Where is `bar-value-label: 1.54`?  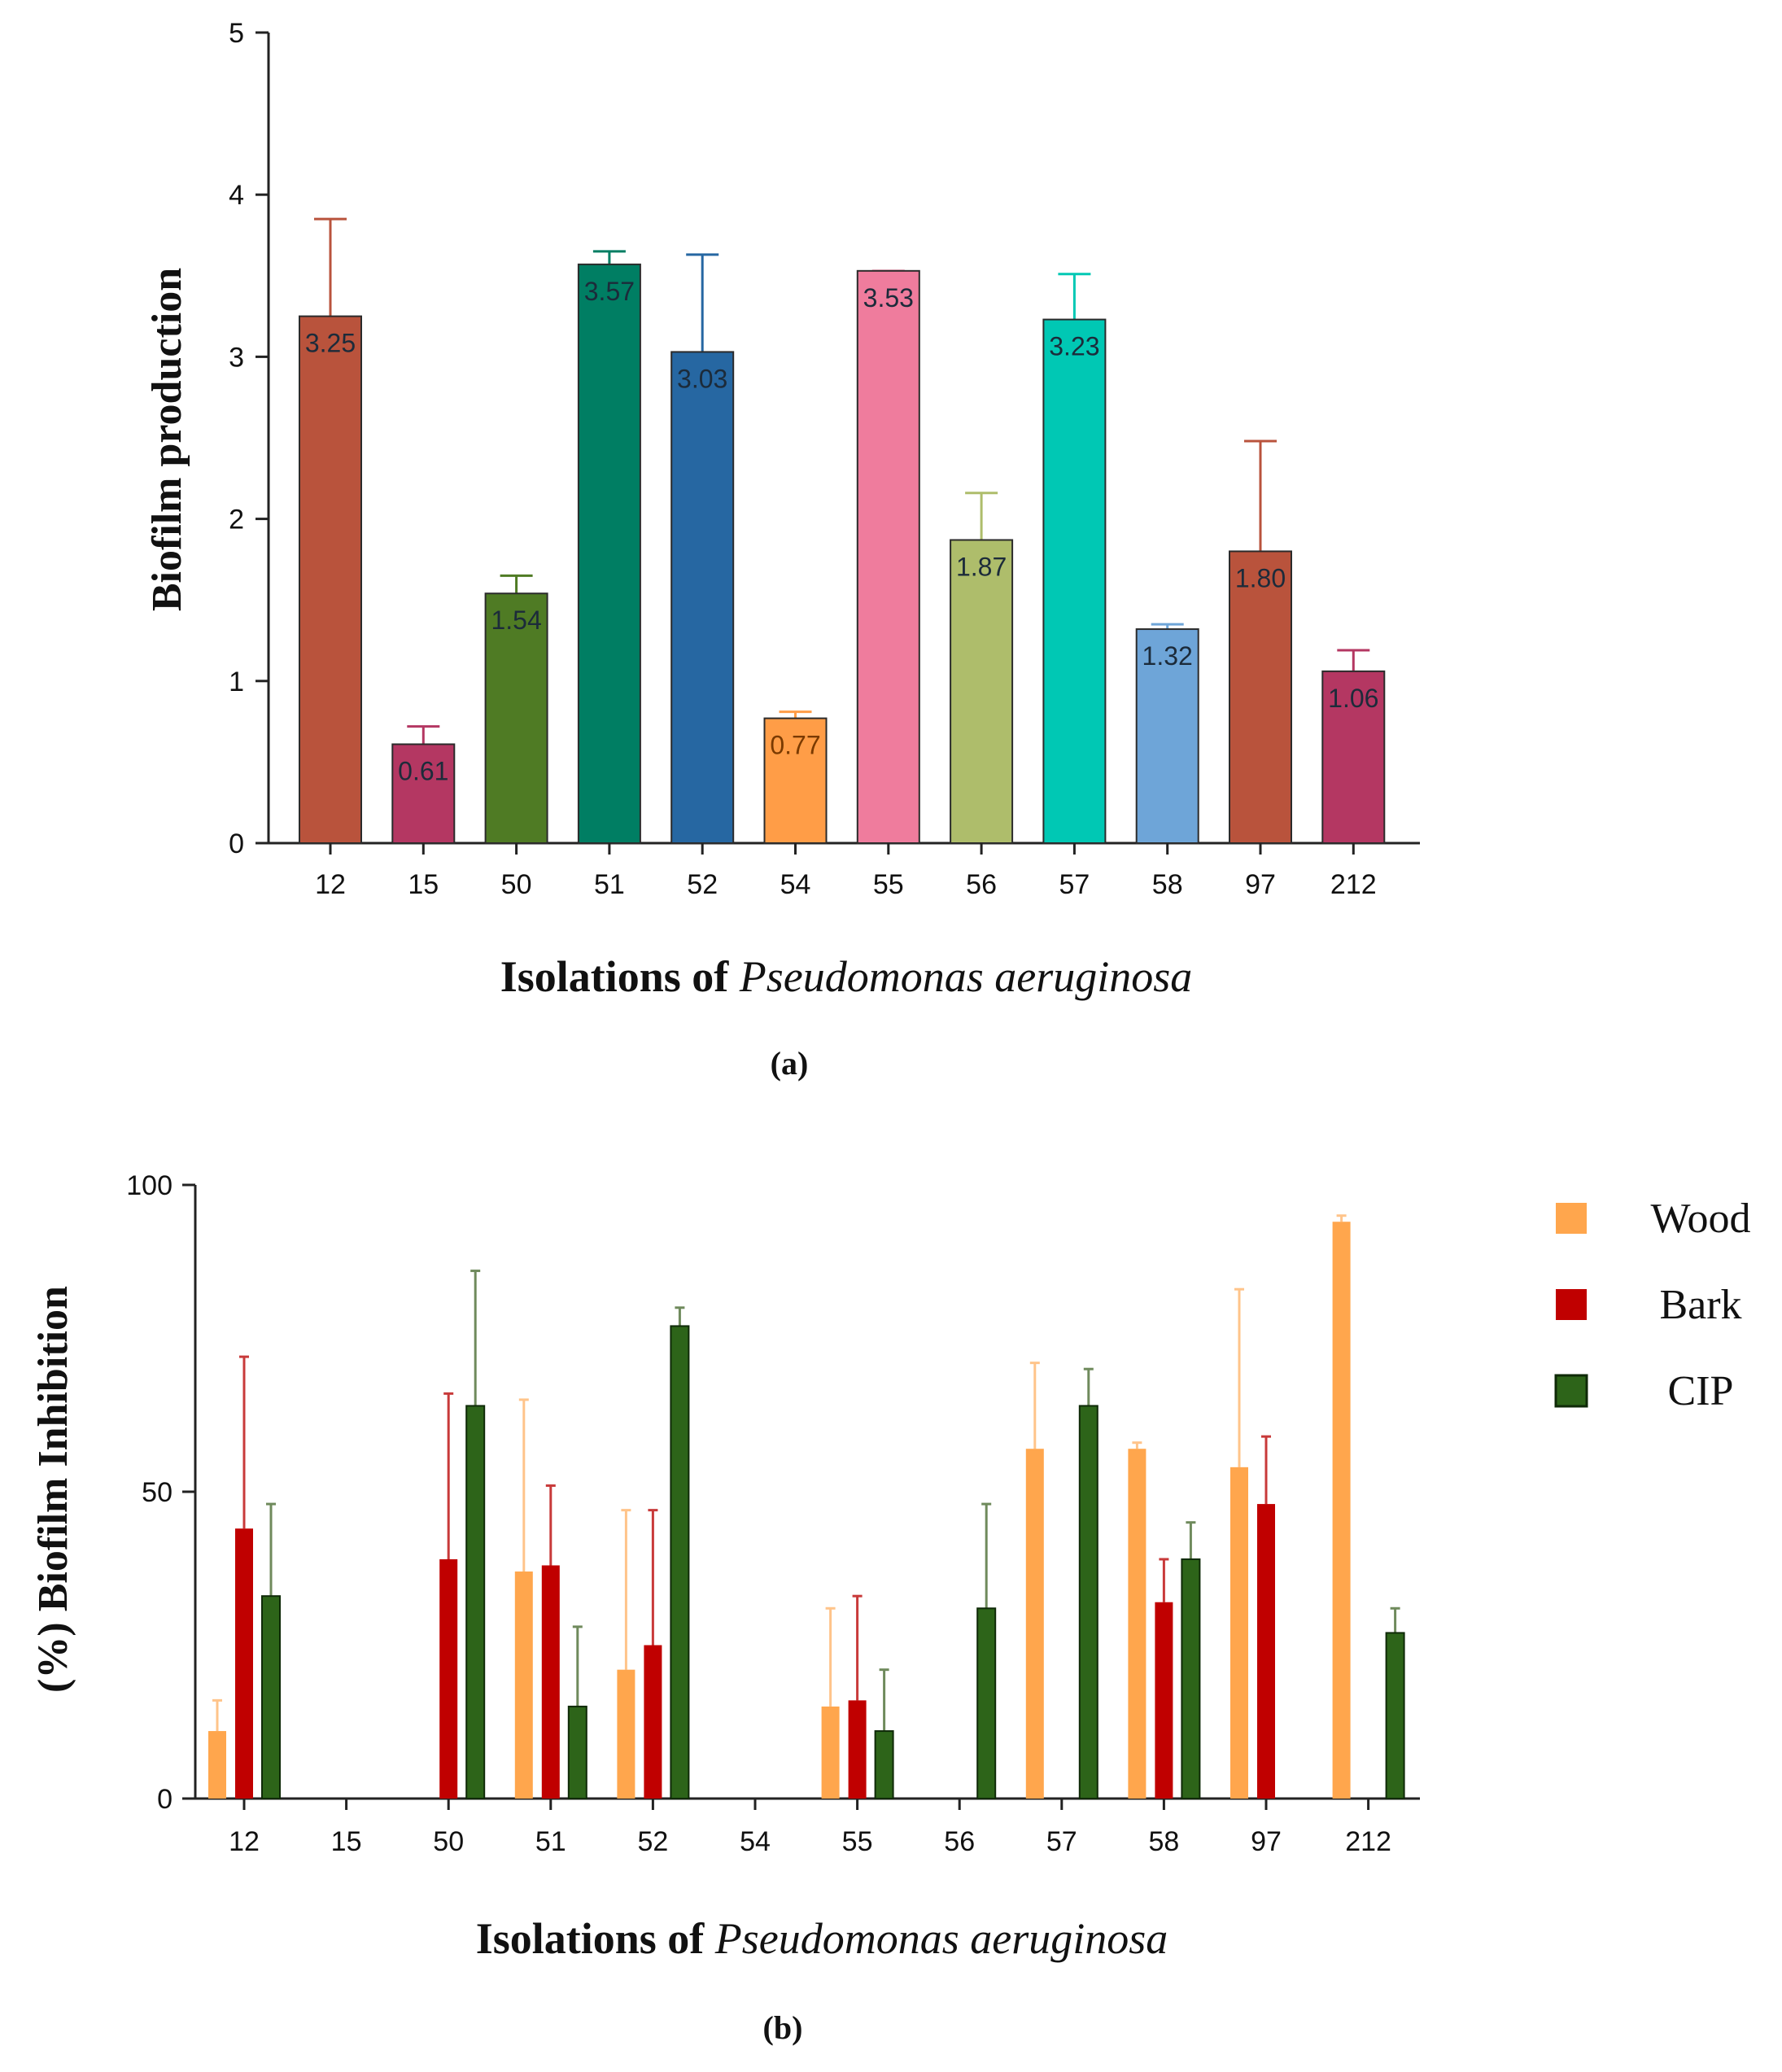 bar-value-label: 1.54 is located at coordinates (516, 620).